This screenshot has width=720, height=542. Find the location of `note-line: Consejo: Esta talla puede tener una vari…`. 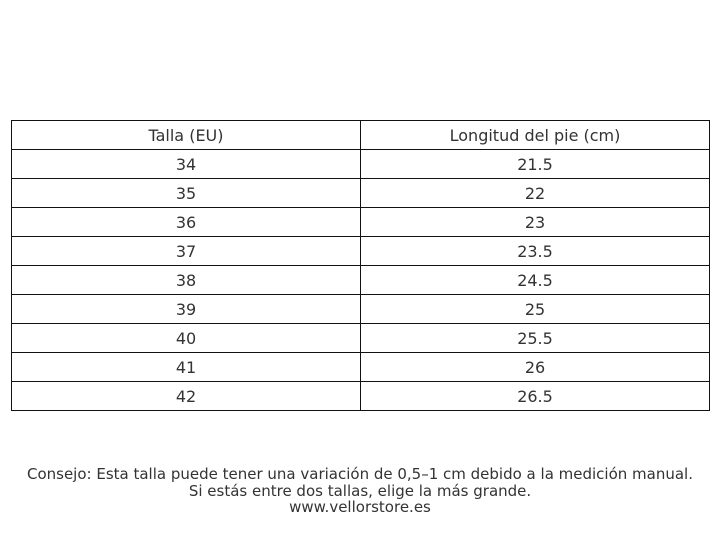

note-line: Consejo: Esta talla puede tener una vari… is located at coordinates (359, 474).